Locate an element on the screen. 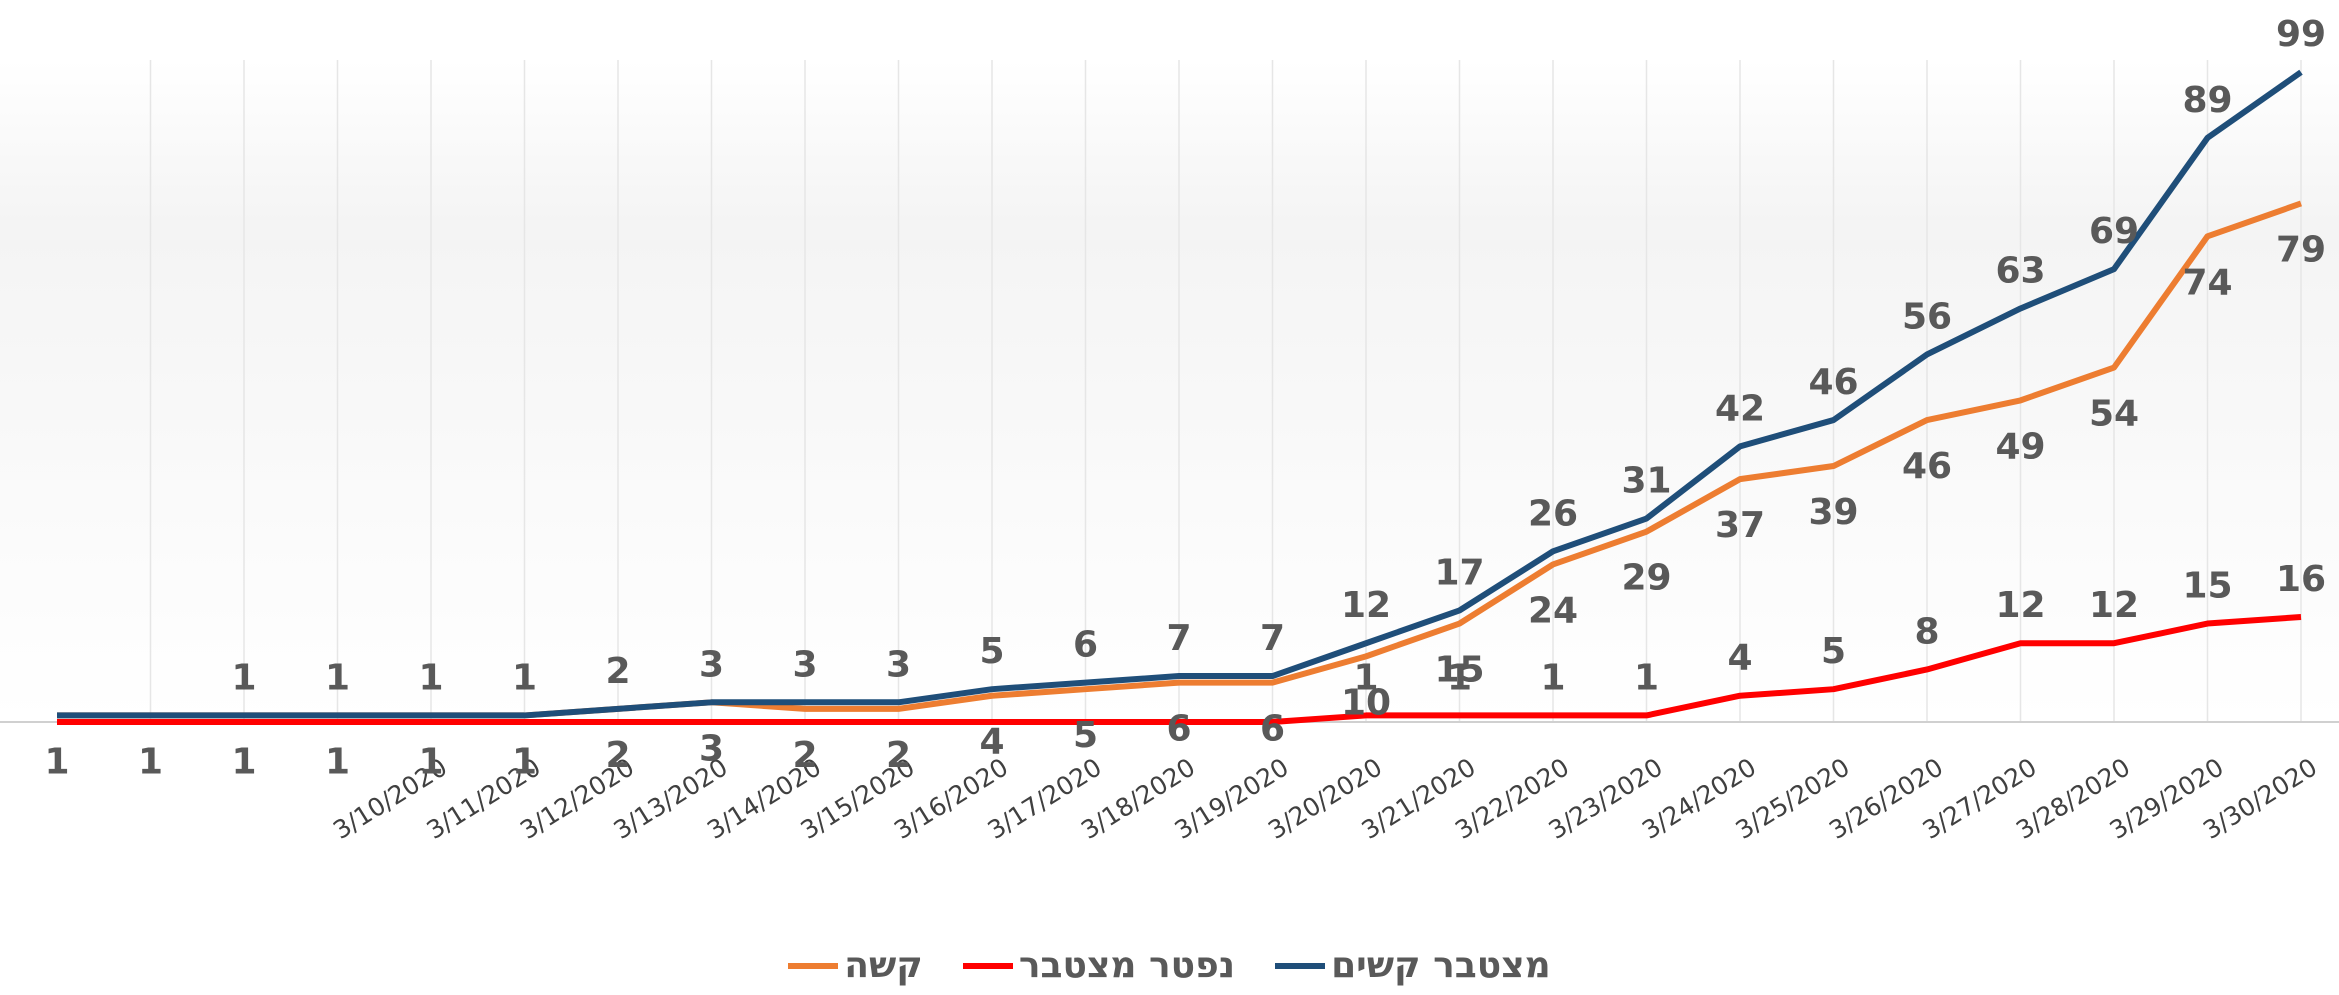 This screenshot has width=2339, height=995. data-label: 79 is located at coordinates (2301, 249).